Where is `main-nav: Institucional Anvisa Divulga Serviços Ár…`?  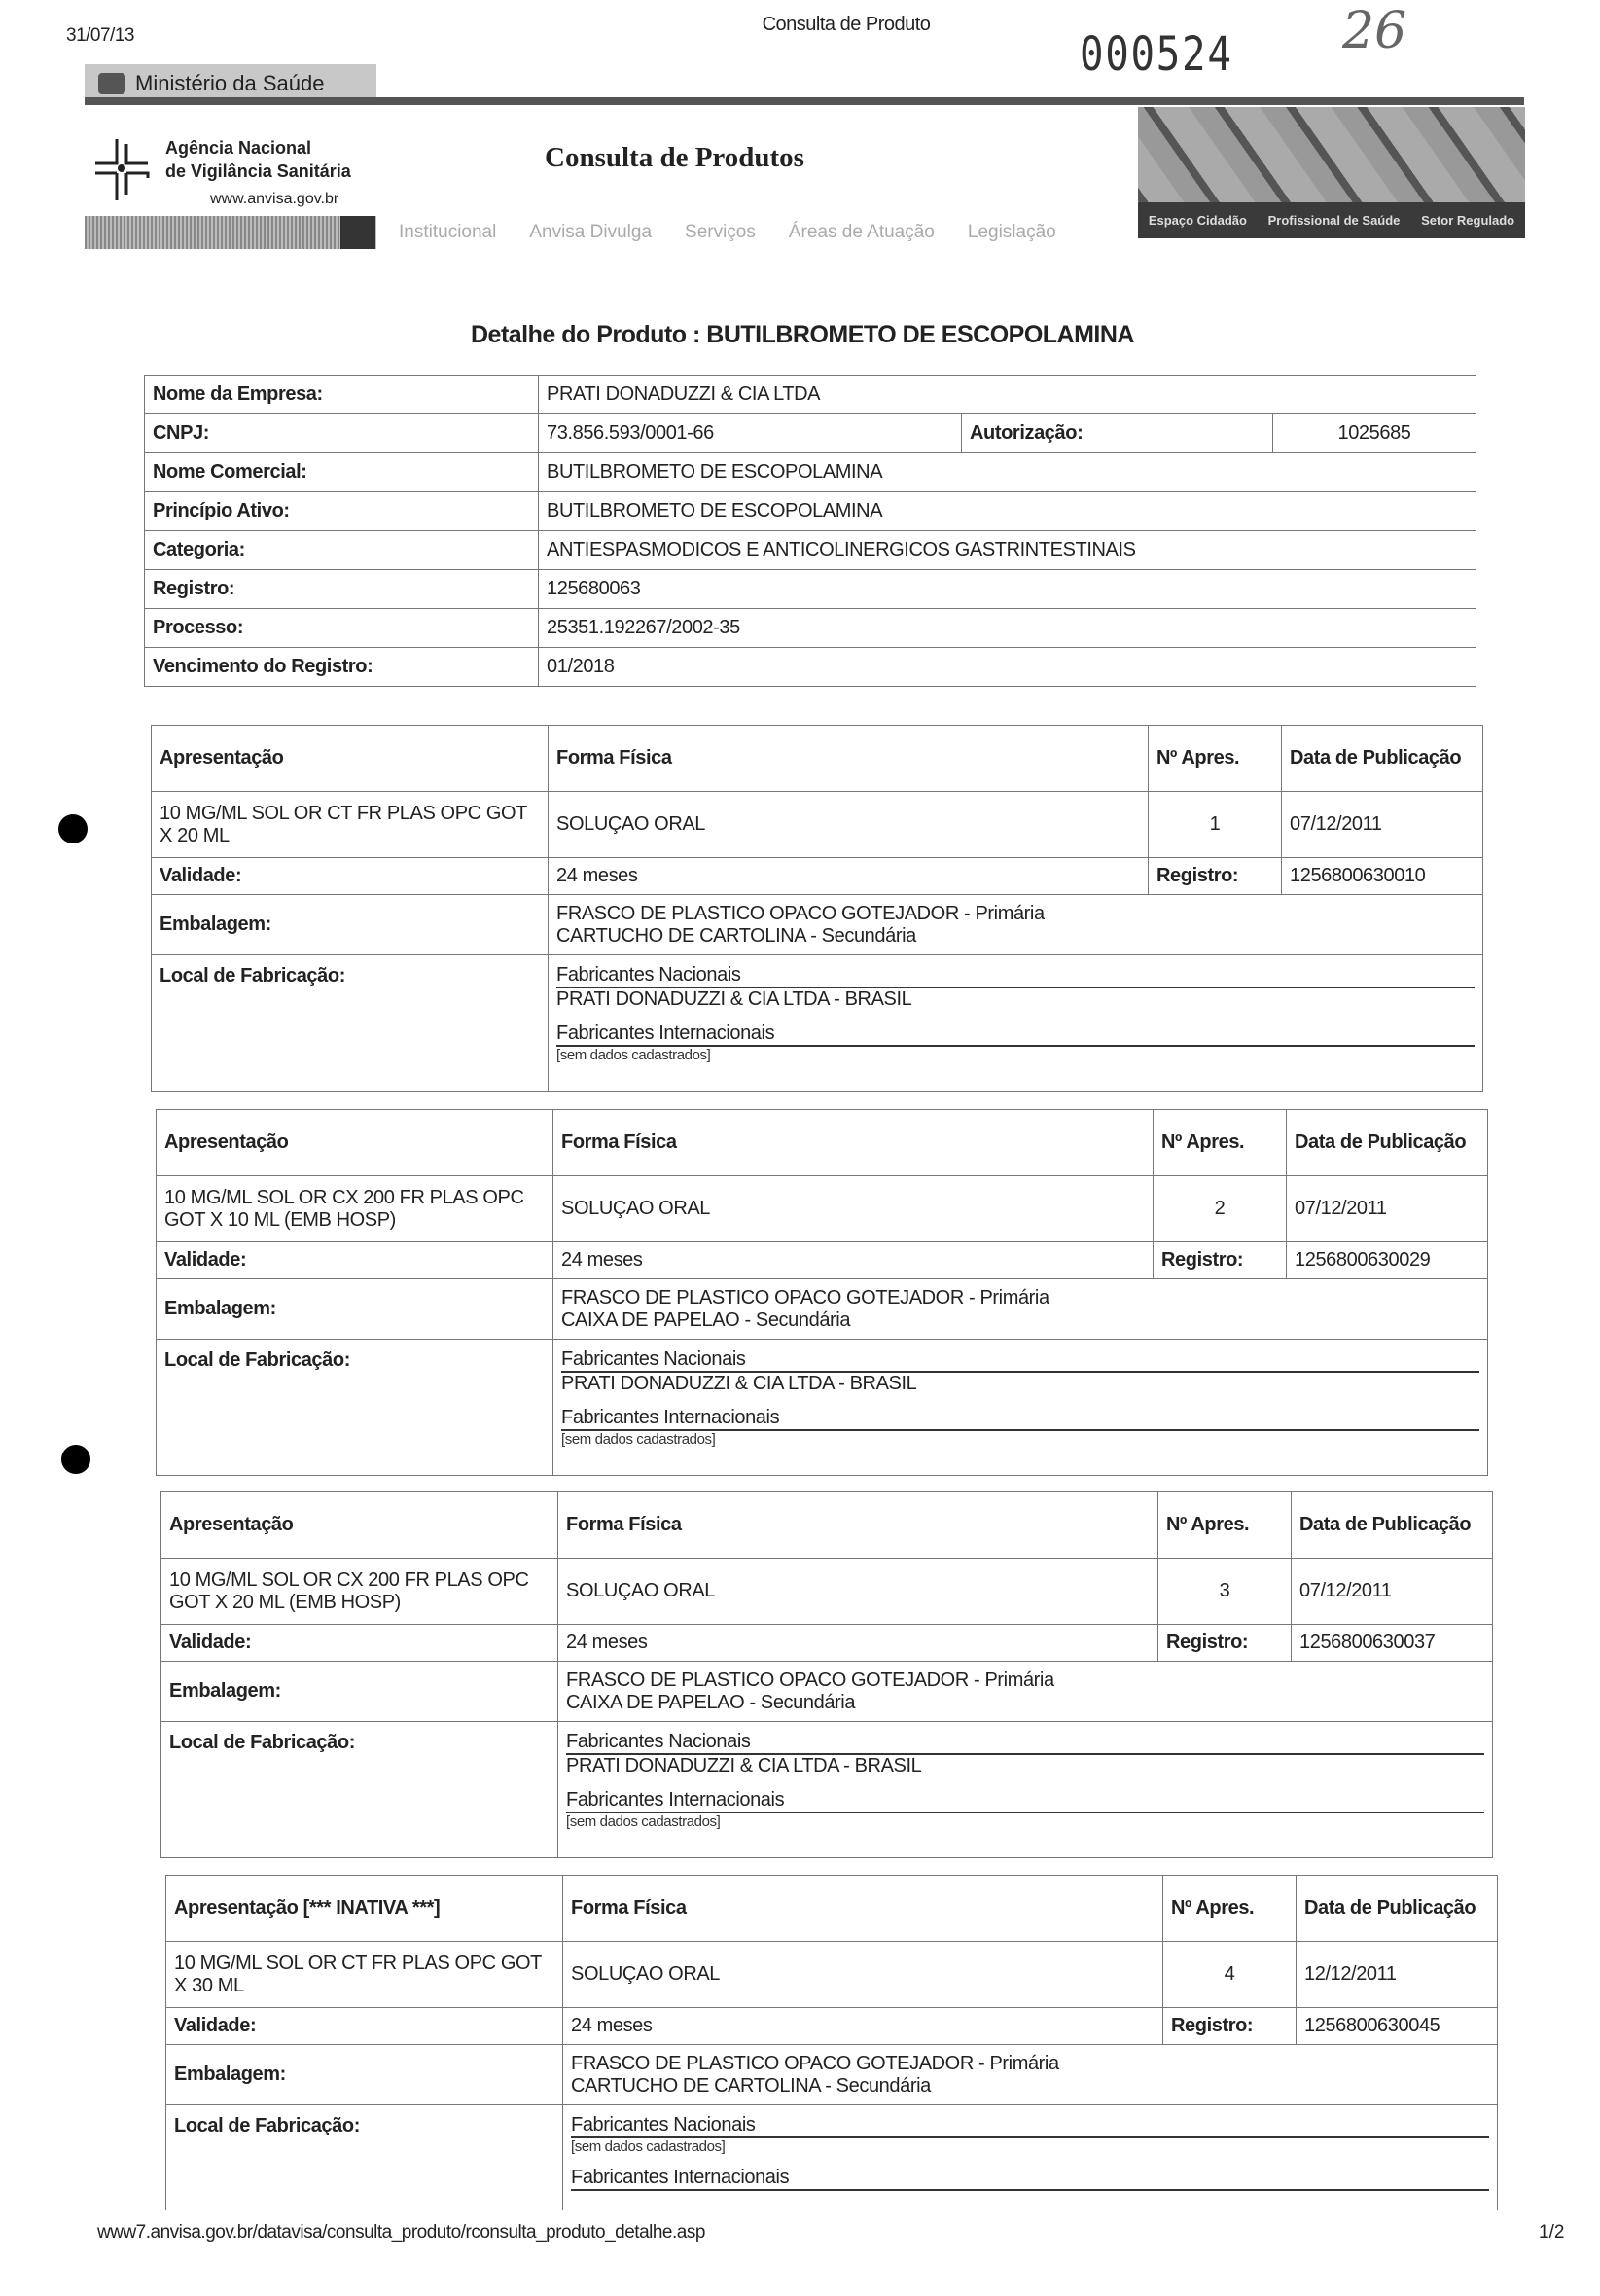
main-nav: Institucional Anvisa Divulga Serviços Ár… is located at coordinates (727, 232).